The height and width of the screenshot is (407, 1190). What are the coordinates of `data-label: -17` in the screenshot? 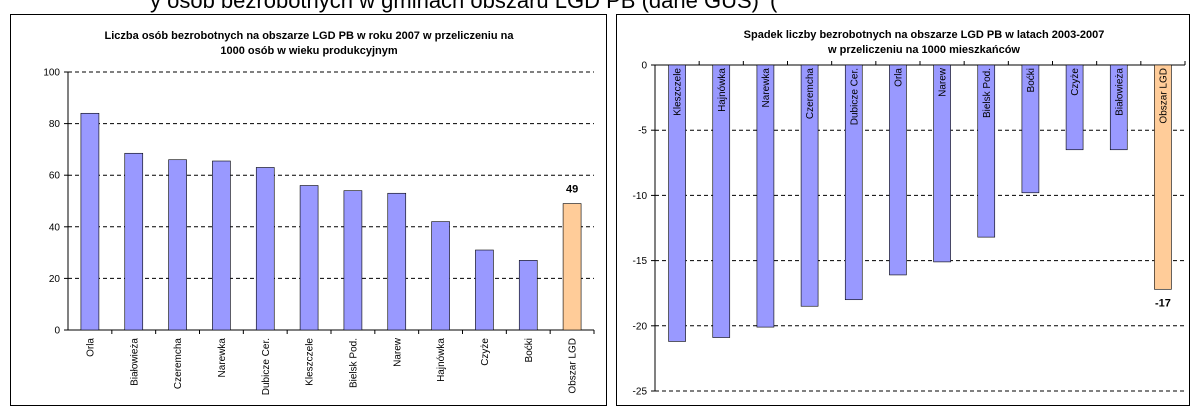 It's located at (1163, 303).